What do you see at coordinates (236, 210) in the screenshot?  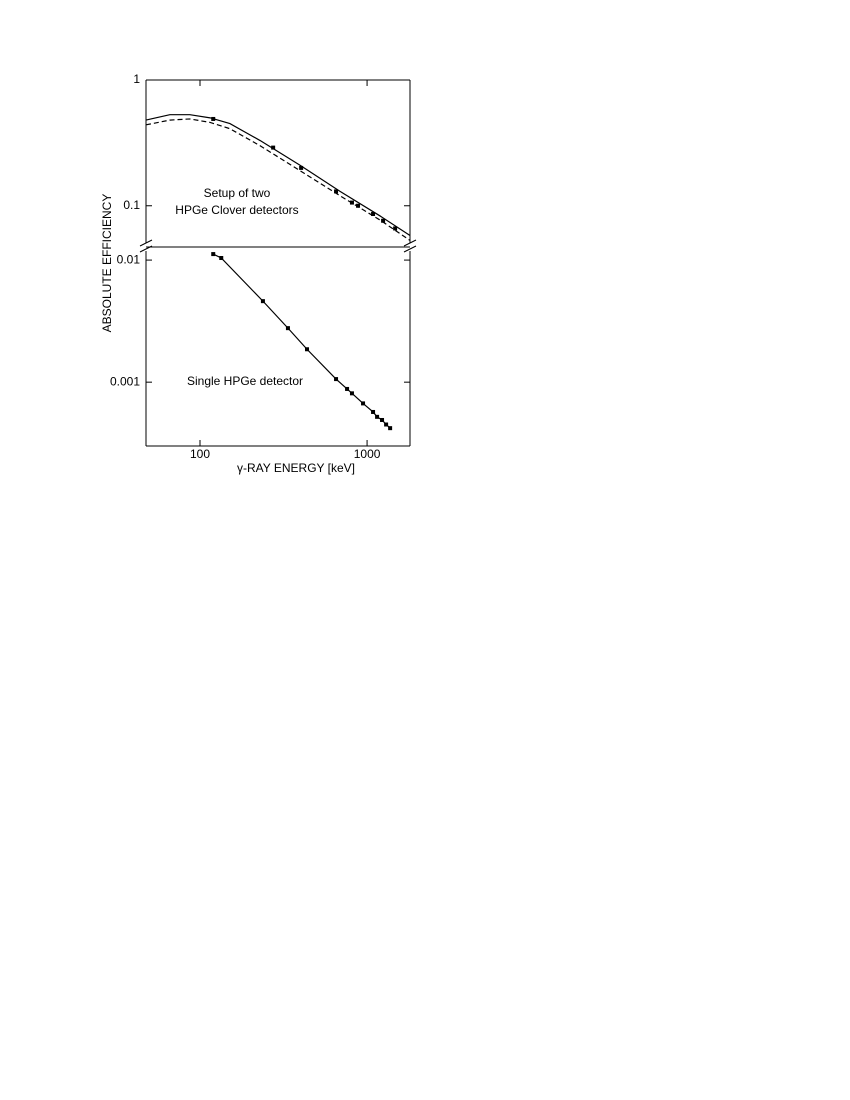 I see `annotation: HPGe Clover detectors` at bounding box center [236, 210].